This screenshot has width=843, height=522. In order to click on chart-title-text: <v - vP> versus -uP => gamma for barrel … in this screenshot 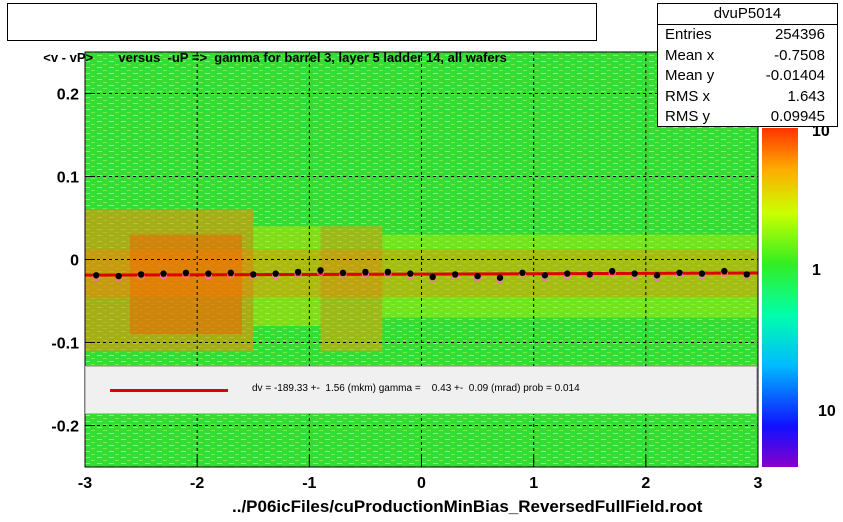, I will do `click(275, 57)`.